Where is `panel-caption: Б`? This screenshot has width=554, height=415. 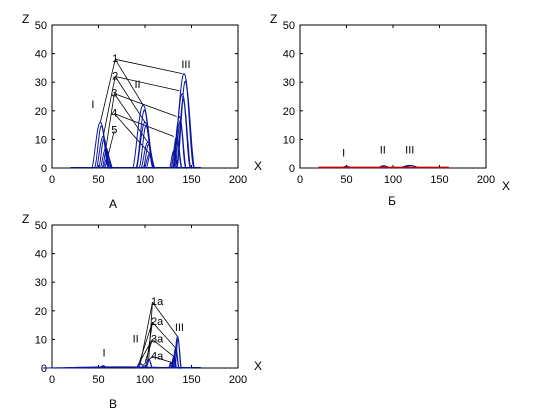 panel-caption: Б is located at coordinates (392, 201).